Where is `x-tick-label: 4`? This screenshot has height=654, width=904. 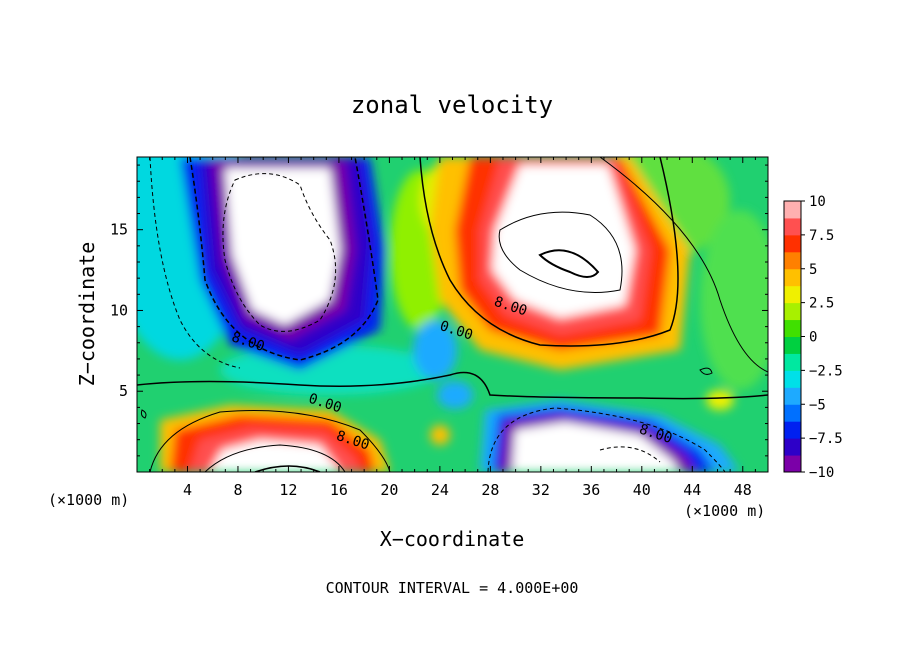 x-tick-label: 4 is located at coordinates (187, 490).